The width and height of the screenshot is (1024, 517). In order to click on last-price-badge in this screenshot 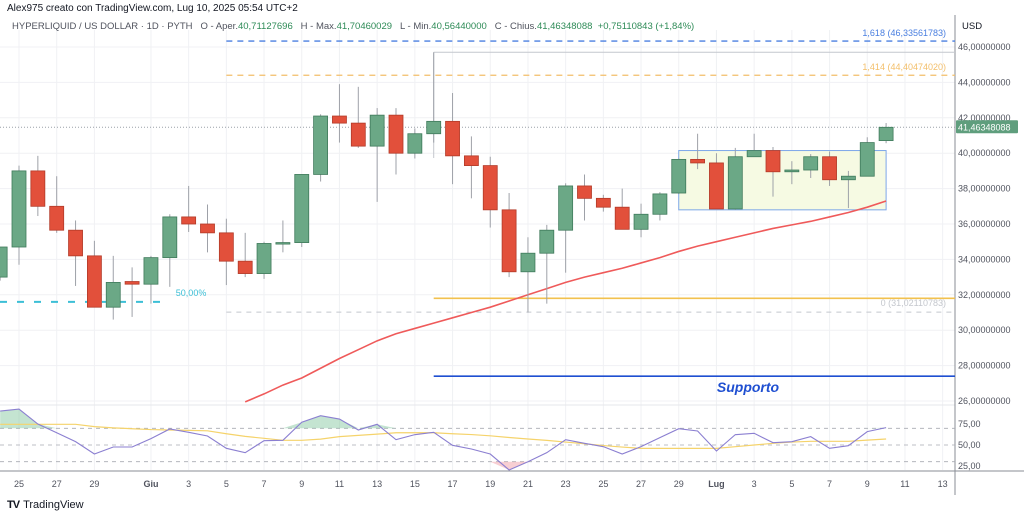, I will do `click(987, 127)`.